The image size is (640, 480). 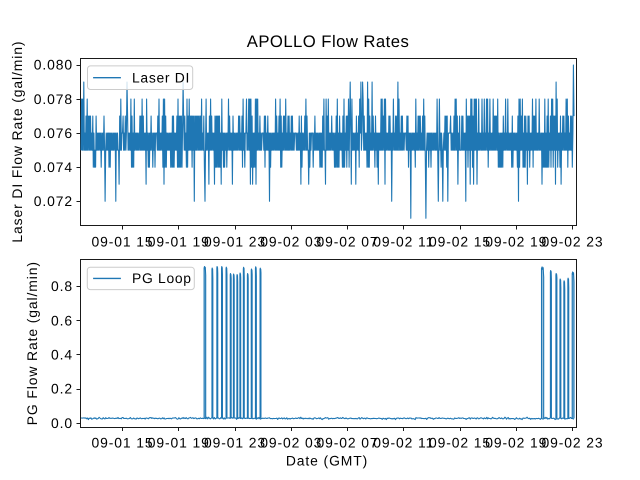 What do you see at coordinates (62, 355) in the screenshot?
I see `svg-text: 0.4` at bounding box center [62, 355].